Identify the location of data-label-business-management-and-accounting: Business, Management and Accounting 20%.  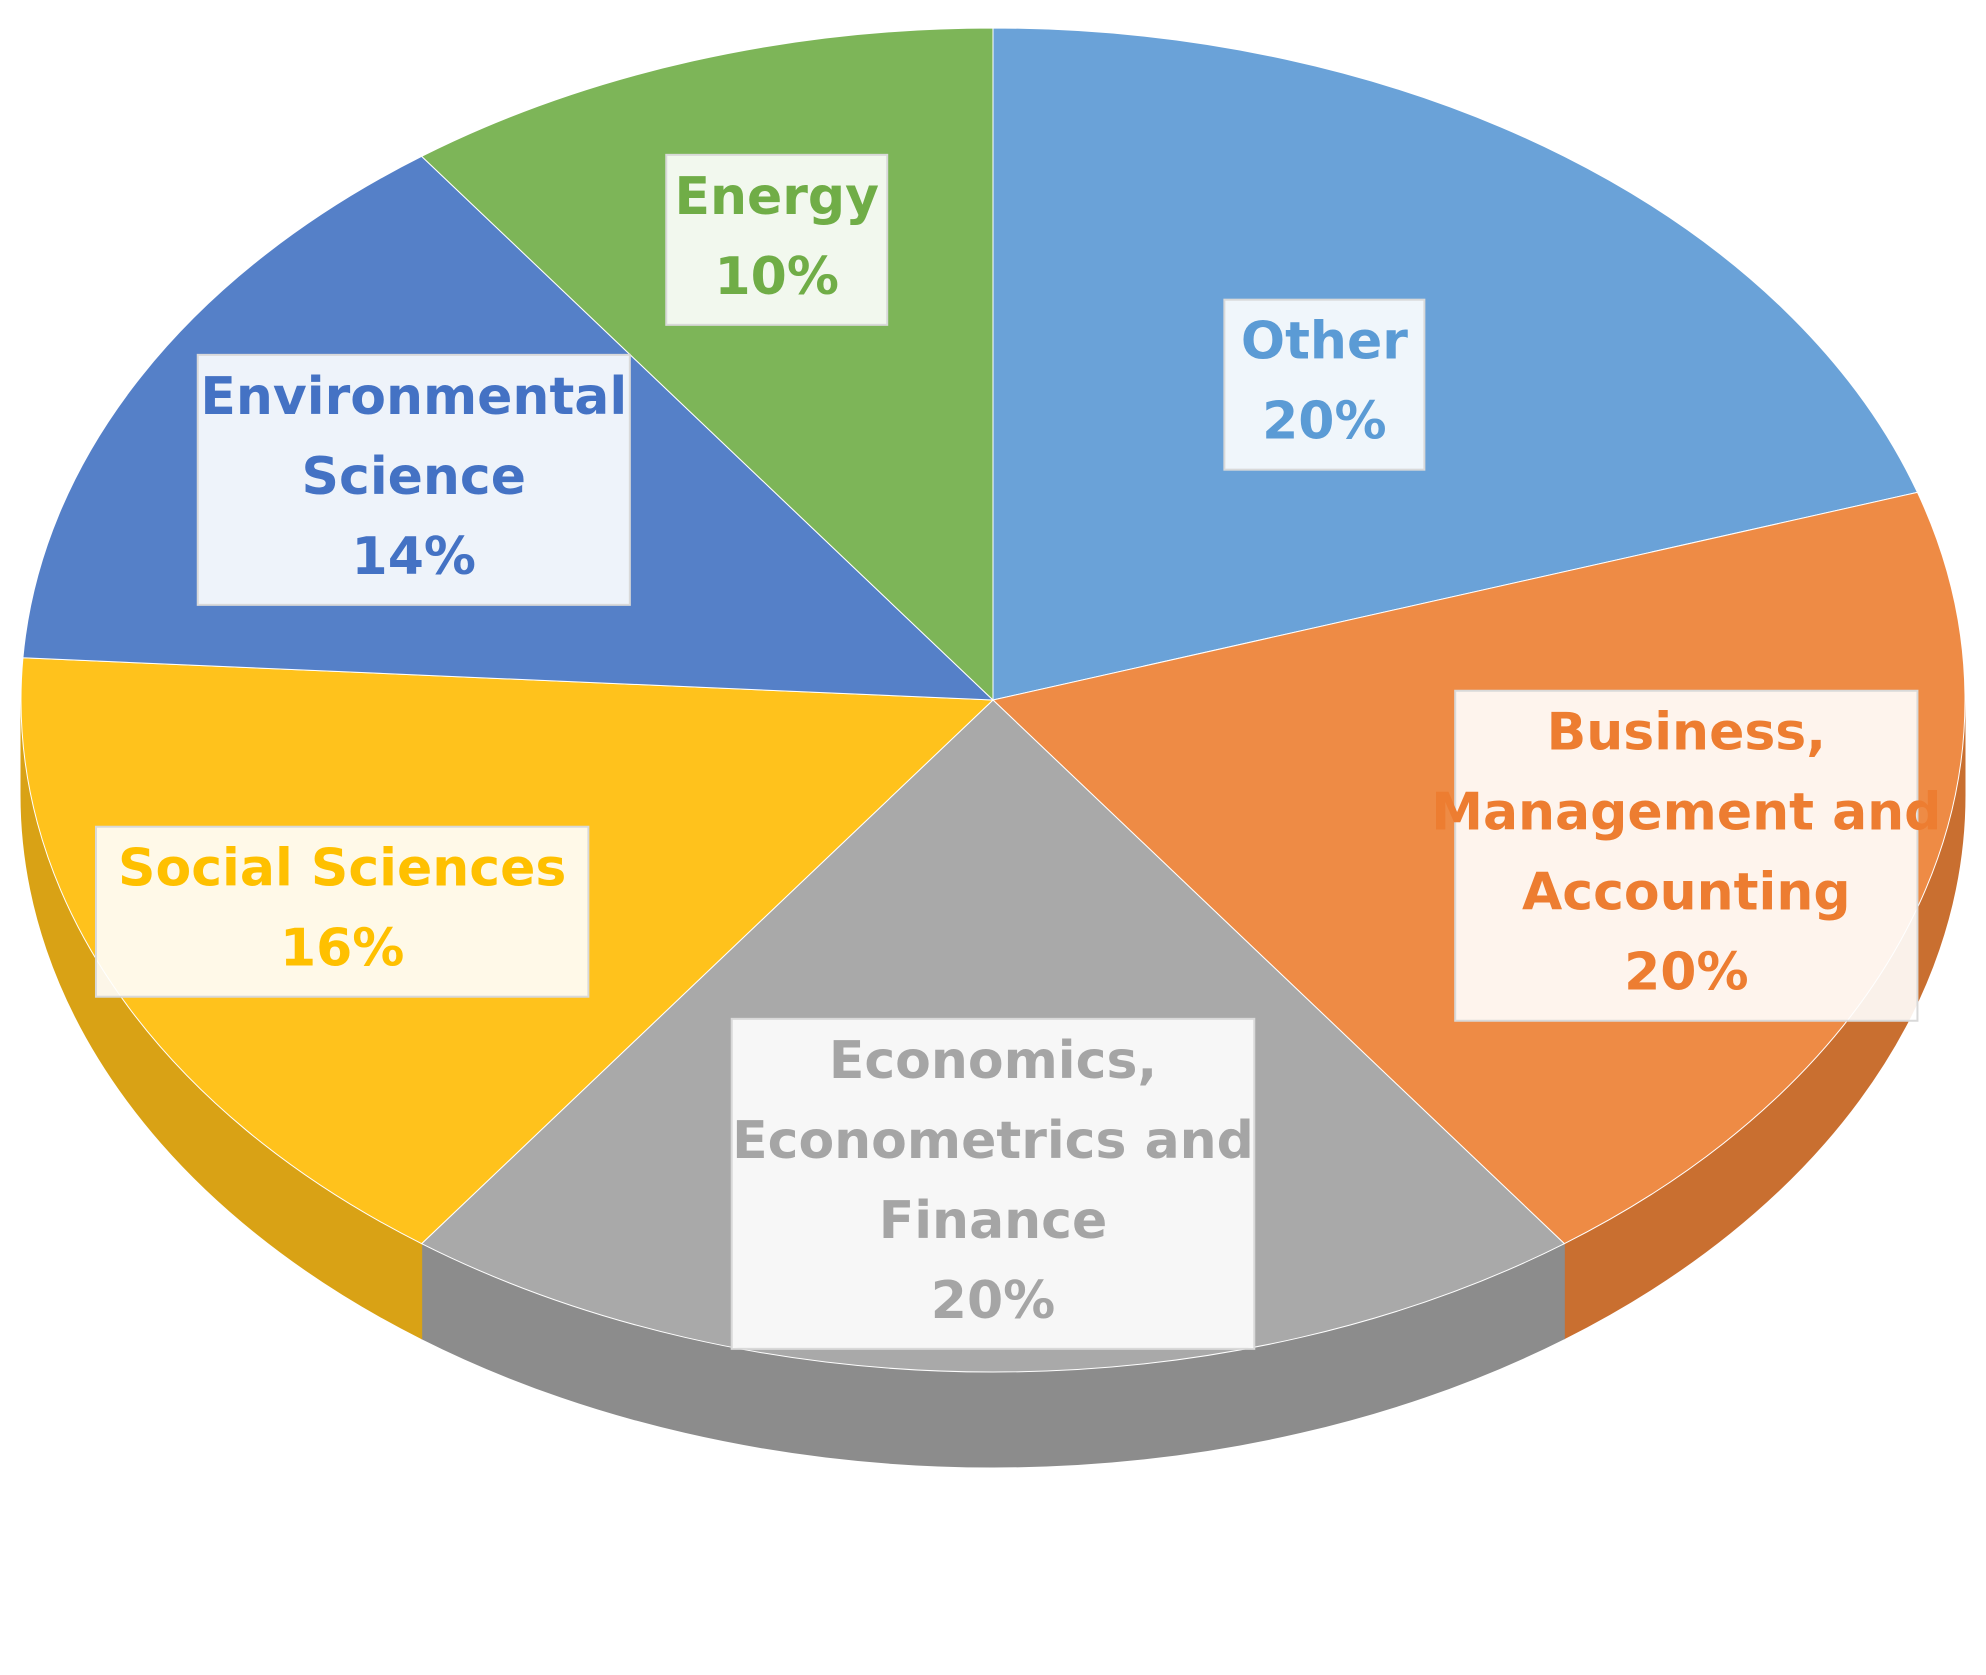
(1686, 855).